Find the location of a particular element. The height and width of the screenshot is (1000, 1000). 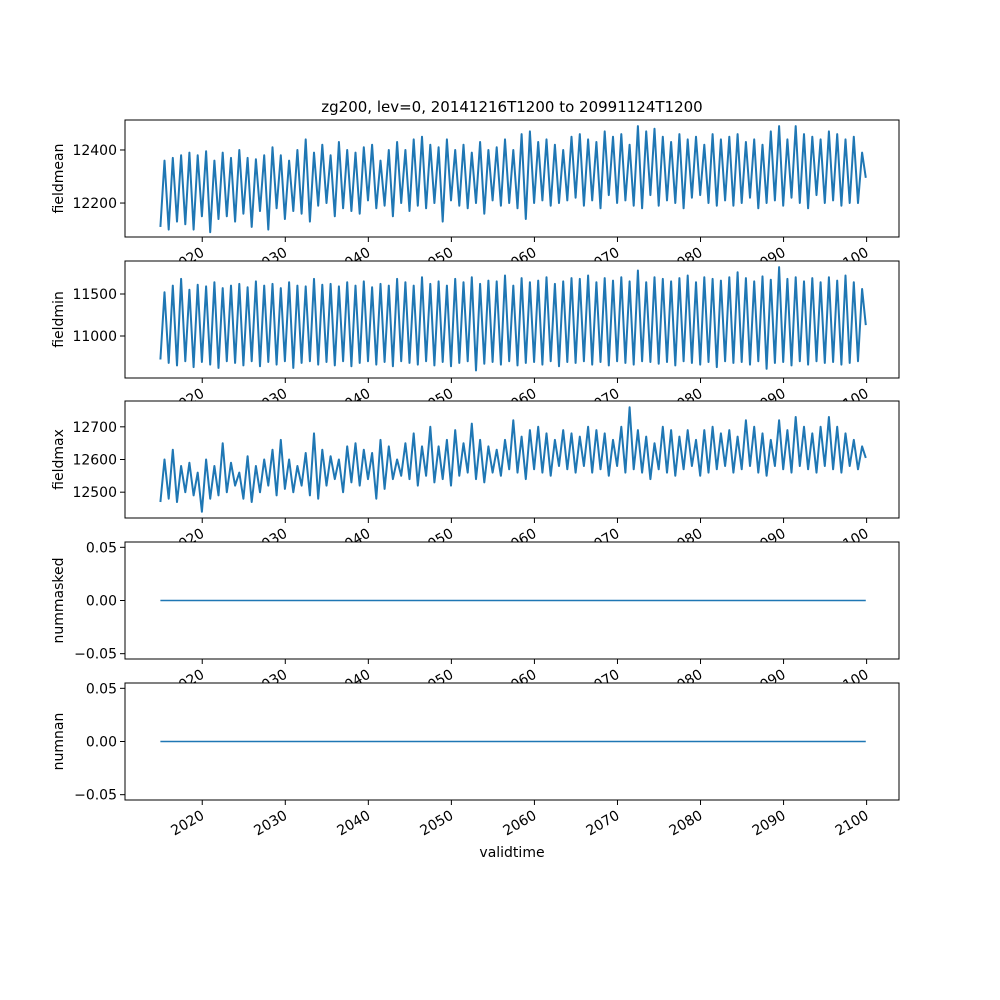

x-axis-label: validtime is located at coordinates (511, 853).